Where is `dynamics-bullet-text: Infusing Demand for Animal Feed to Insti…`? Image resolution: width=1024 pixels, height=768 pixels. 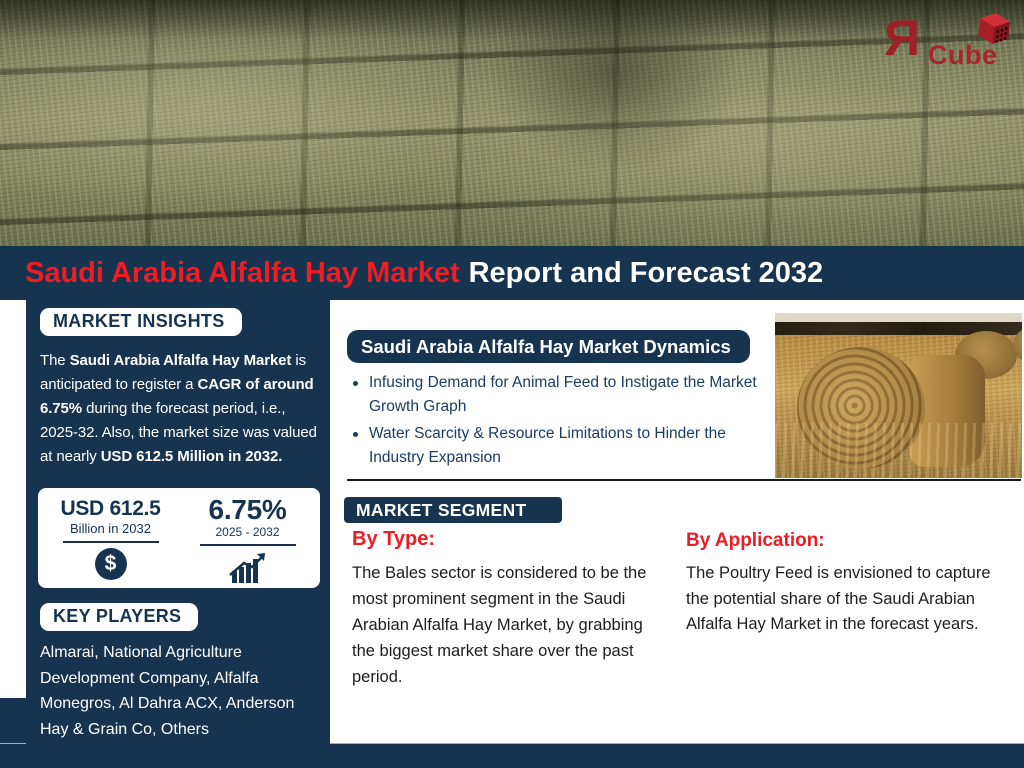
dynamics-bullet-text: Infusing Demand for Animal Feed to Insti… is located at coordinates (563, 394).